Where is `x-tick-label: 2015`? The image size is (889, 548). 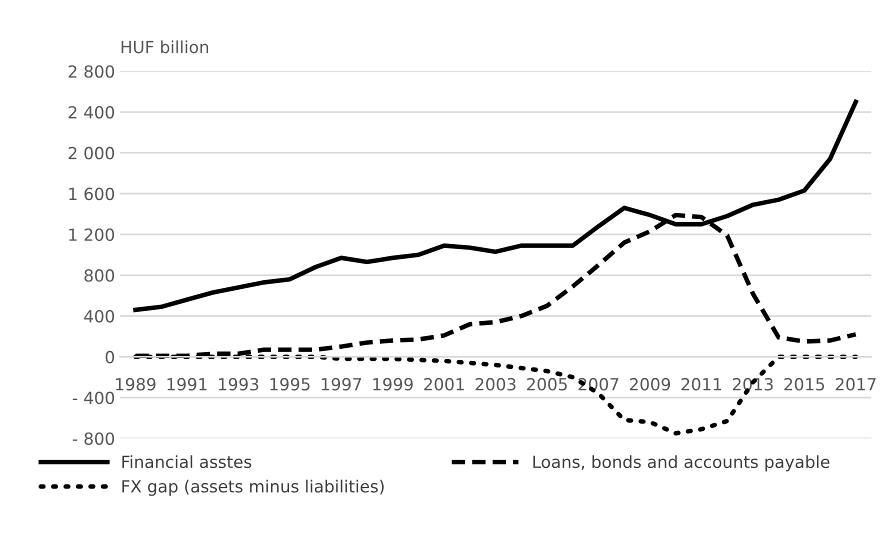 x-tick-label: 2015 is located at coordinates (804, 384).